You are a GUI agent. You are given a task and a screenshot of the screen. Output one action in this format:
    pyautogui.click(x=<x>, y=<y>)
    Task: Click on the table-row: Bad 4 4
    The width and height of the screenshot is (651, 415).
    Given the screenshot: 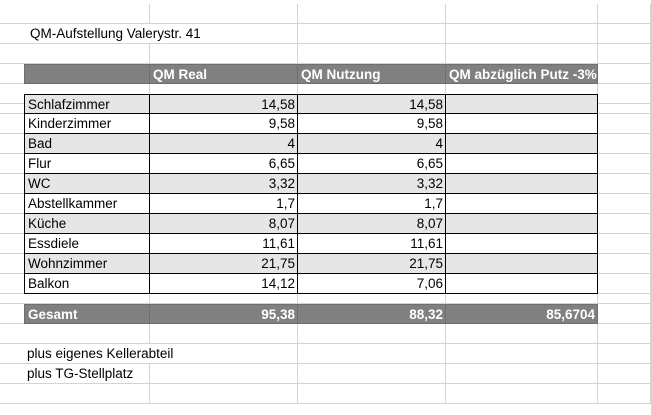 What is the action you would take?
    pyautogui.click(x=325, y=144)
    